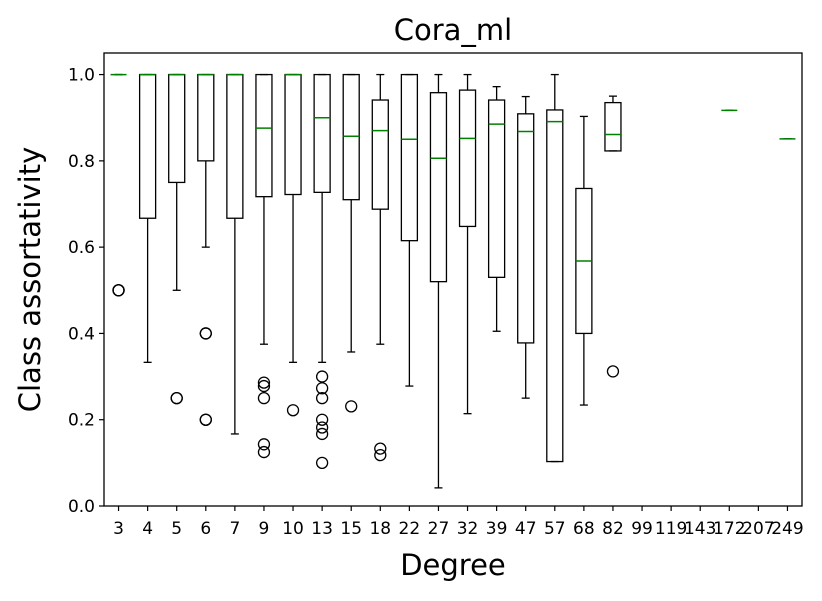 The width and height of the screenshot is (822, 601). Describe the element at coordinates (439, 529) in the screenshot. I see `x-tick-label: 27` at that location.